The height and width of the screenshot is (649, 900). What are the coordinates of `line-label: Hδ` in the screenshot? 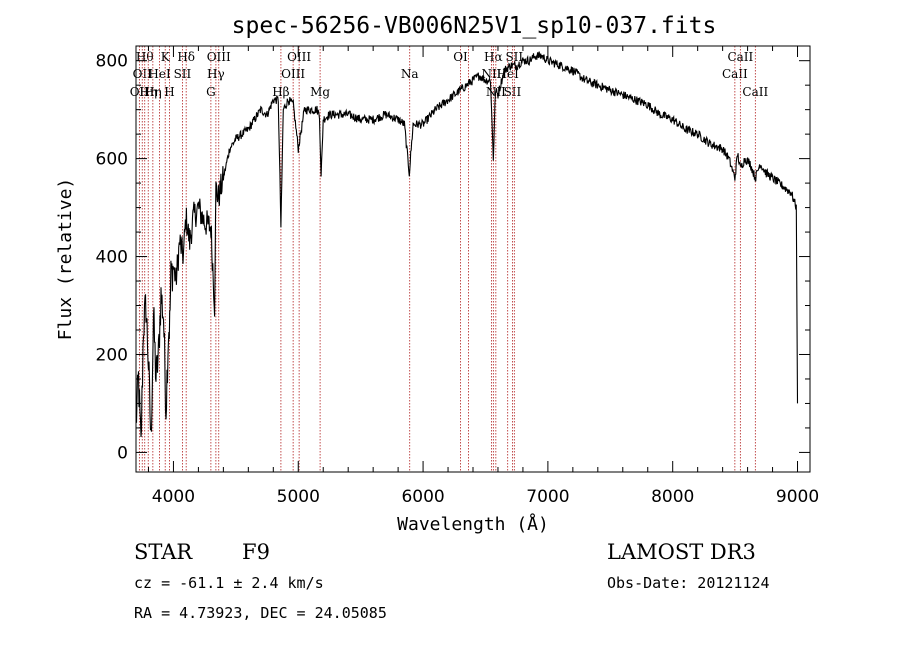 It's located at (186, 57).